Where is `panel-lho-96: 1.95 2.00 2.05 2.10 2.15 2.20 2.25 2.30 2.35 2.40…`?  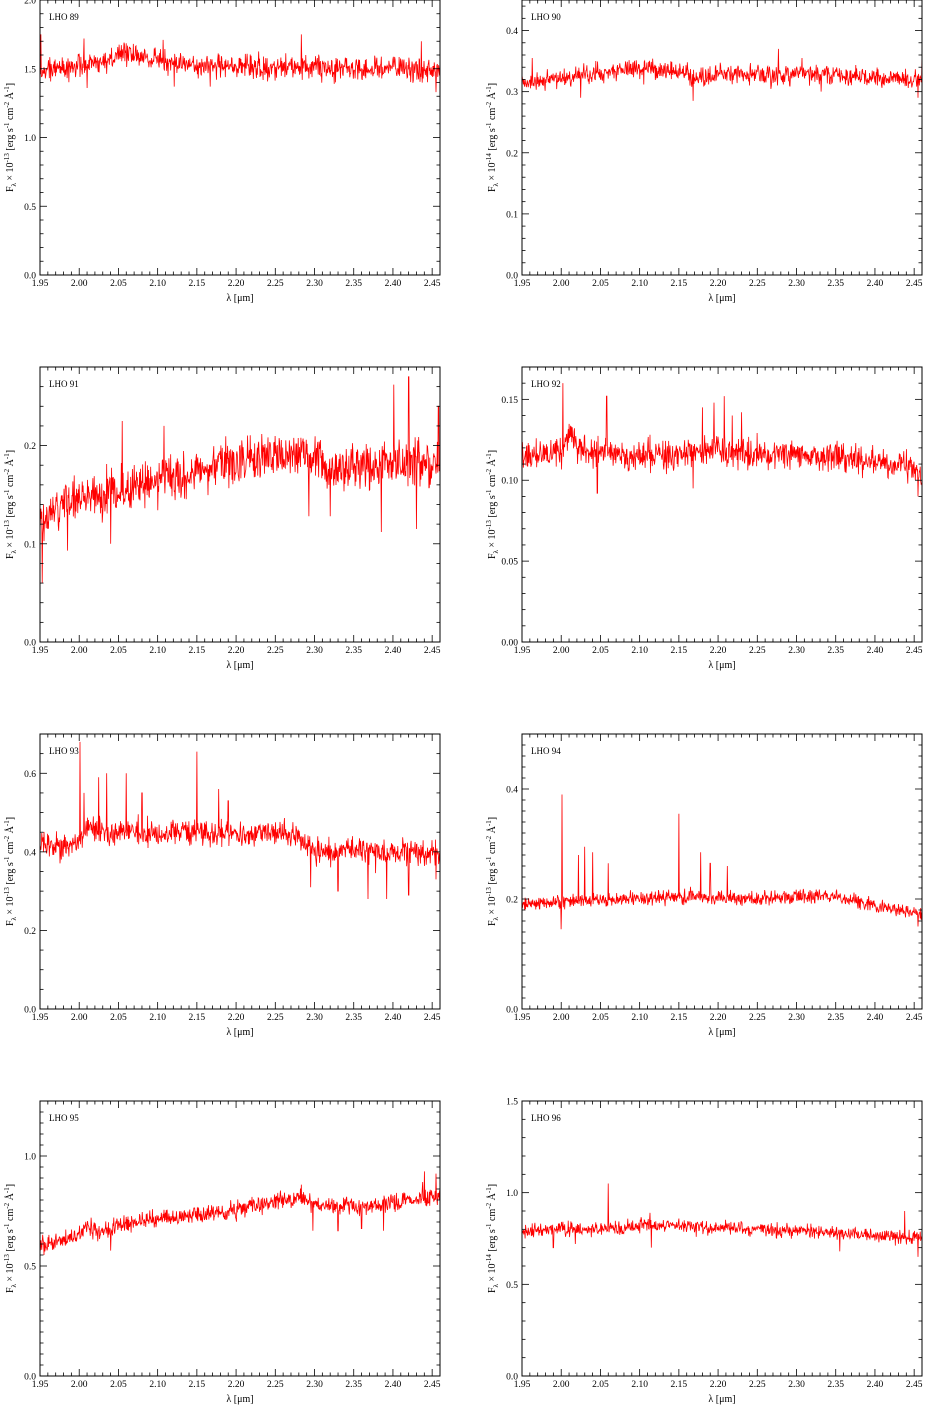
panel-lho-96: 1.95 2.00 2.05 2.10 2.15 2.20 2.25 2.30 2.35 2.40… is located at coordinates (704, 1252).